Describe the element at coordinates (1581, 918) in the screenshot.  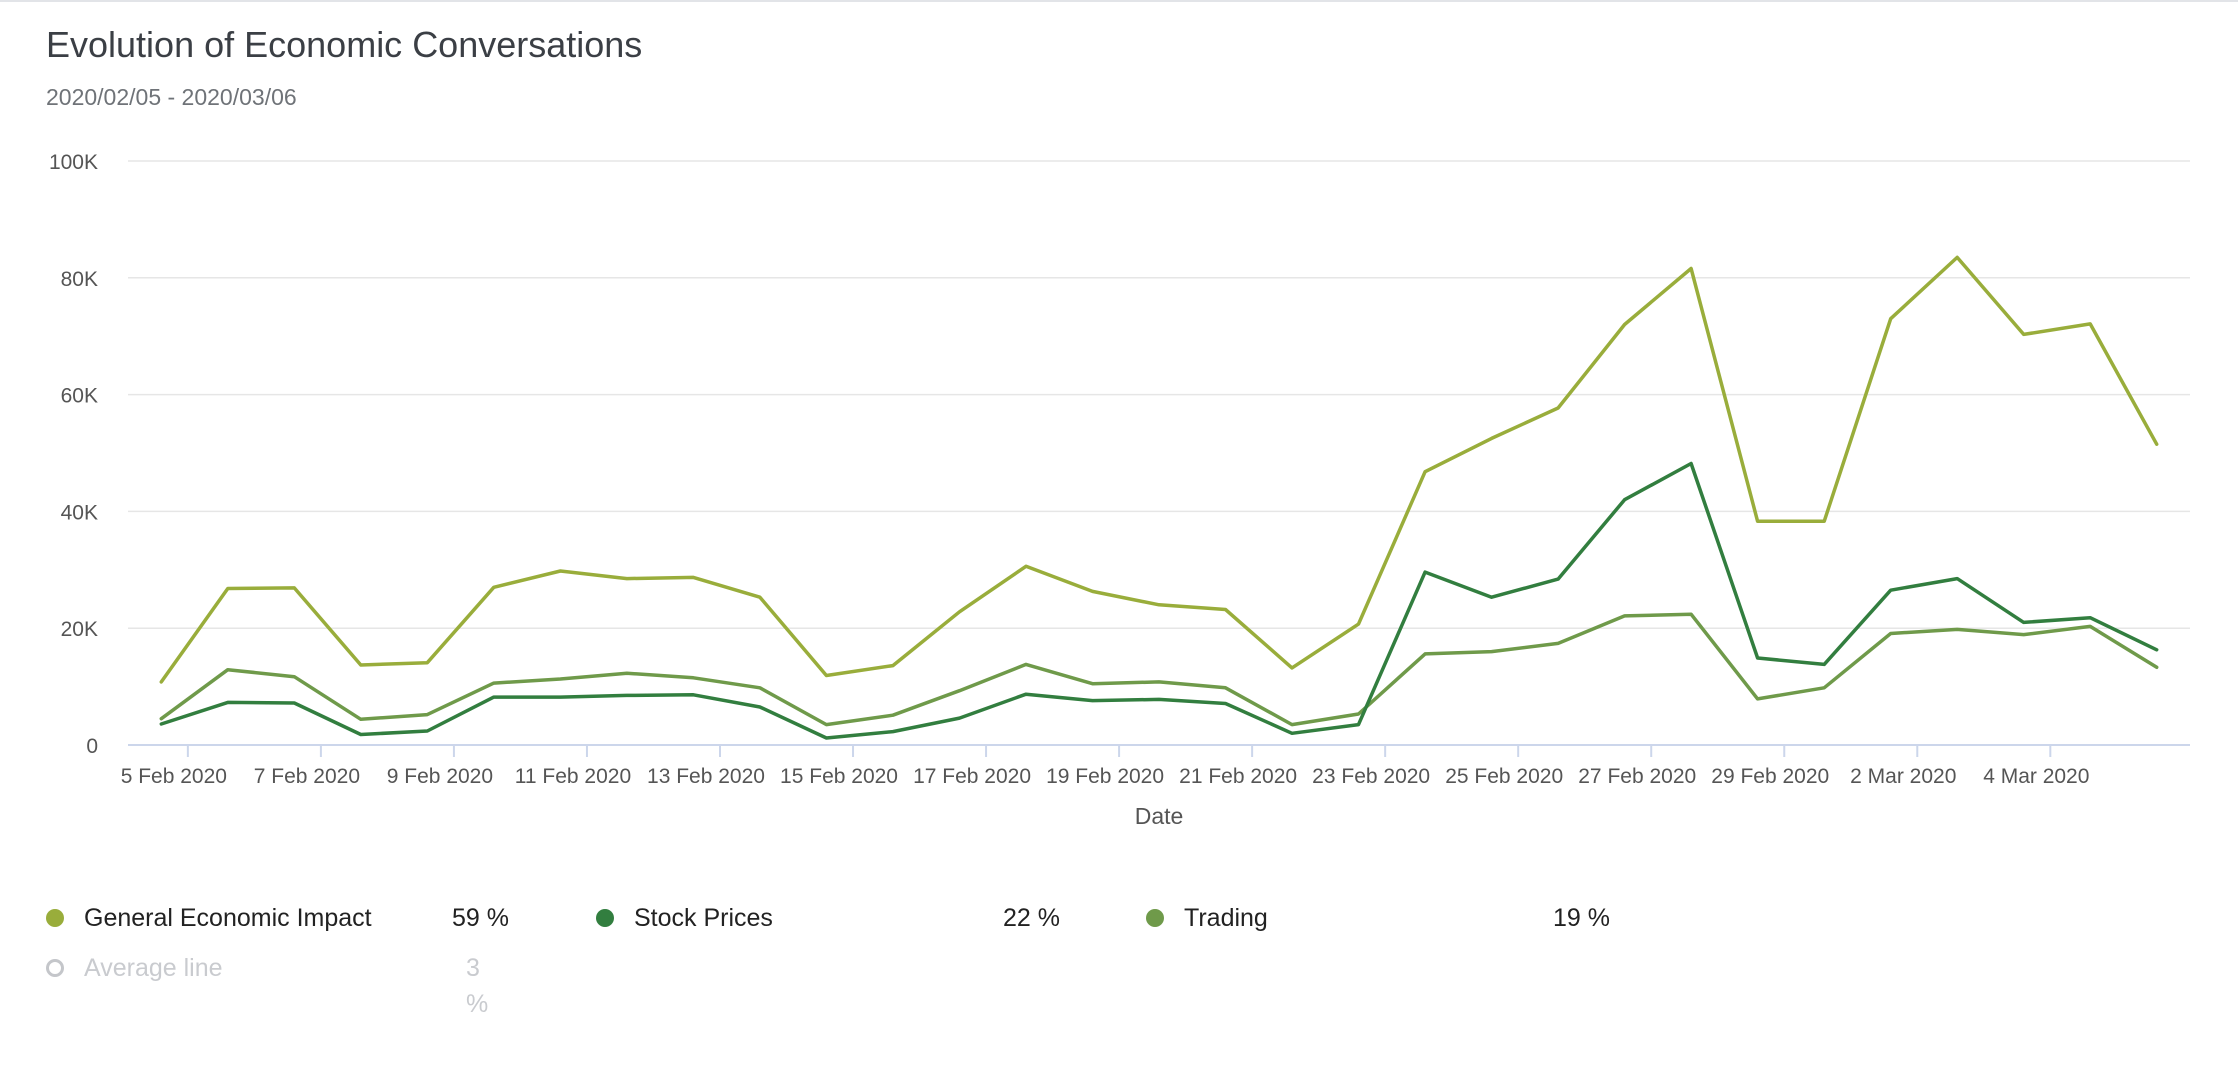
I see `legend-percent: 19 %` at that location.